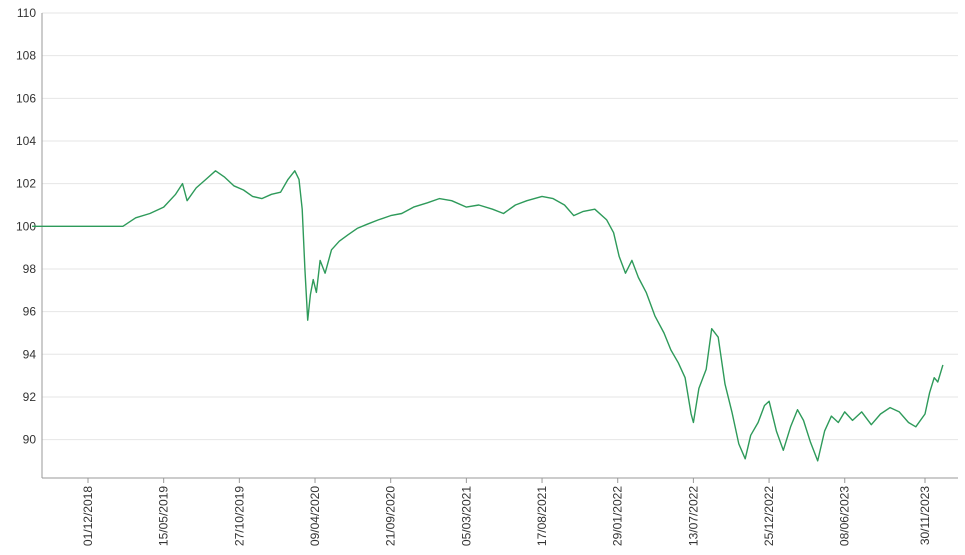  I want to click on y-tick-label: 96, so click(30, 312).